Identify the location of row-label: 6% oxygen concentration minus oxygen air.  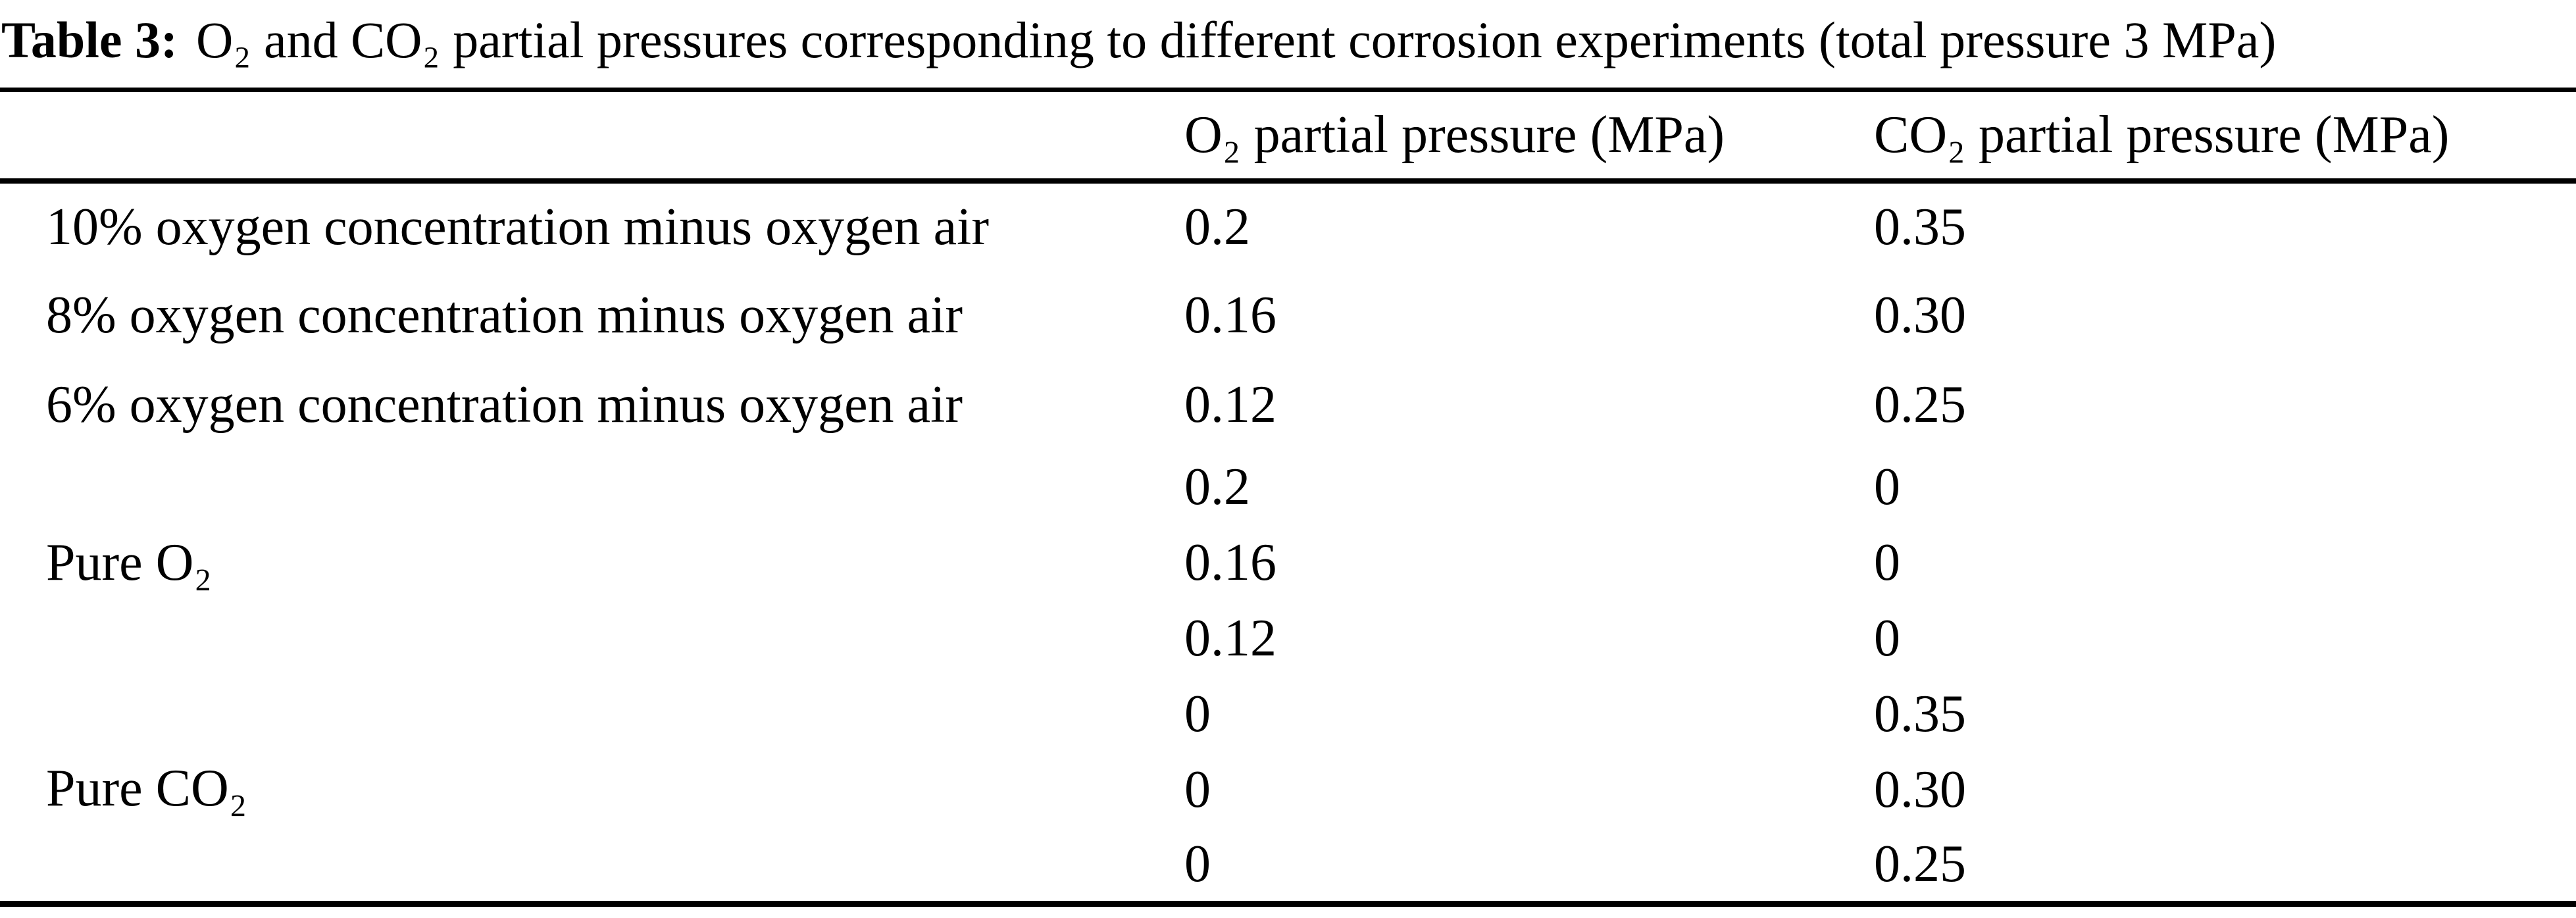
(504, 404).